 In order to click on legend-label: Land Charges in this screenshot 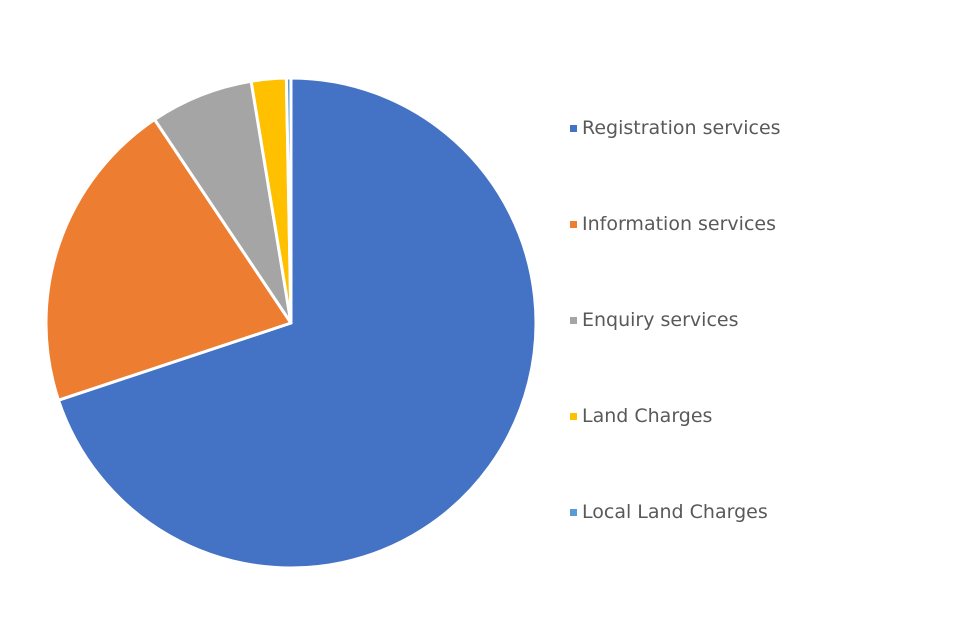, I will do `click(647, 416)`.